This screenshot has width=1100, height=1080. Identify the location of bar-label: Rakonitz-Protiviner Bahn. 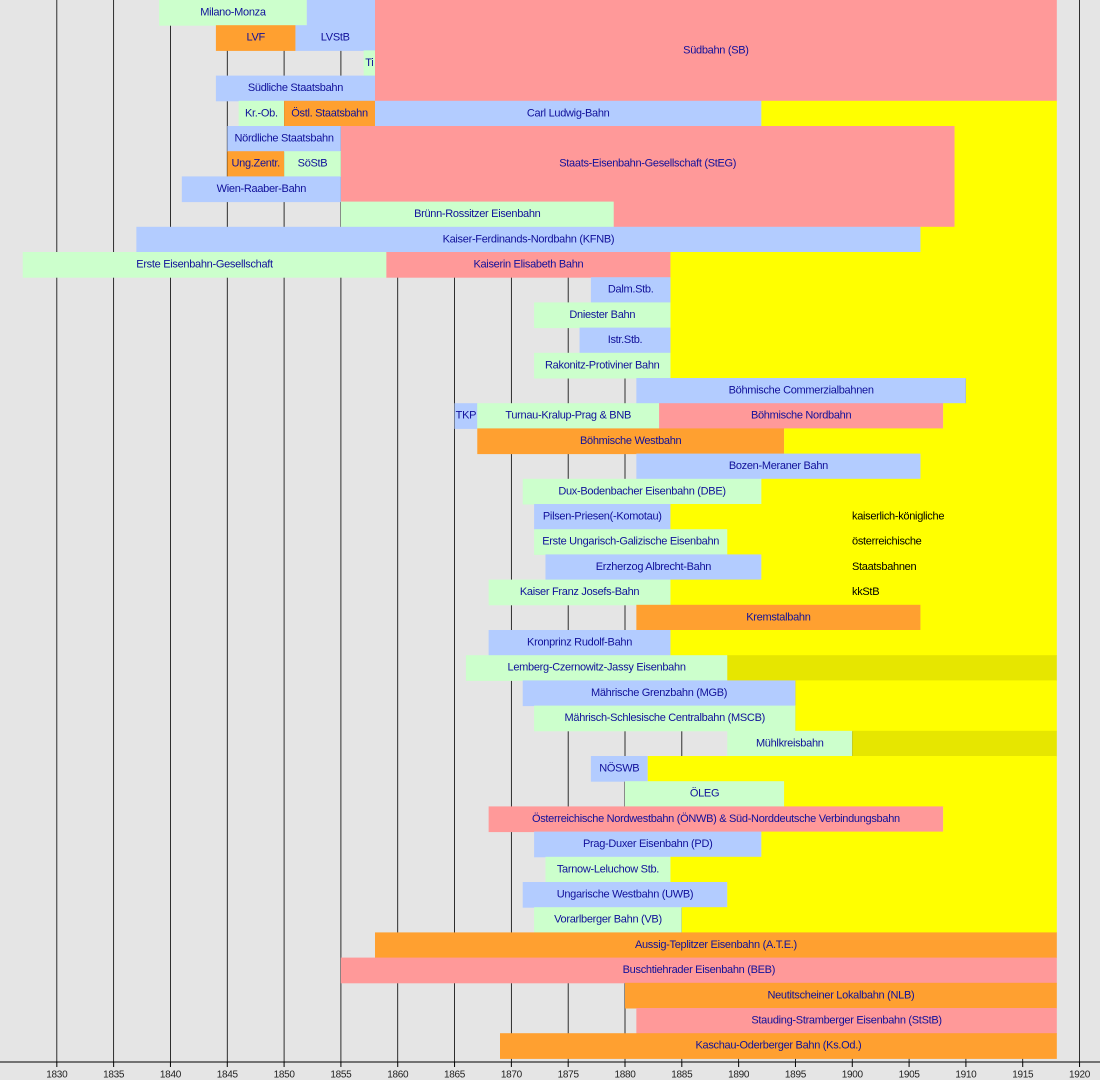
(602, 365).